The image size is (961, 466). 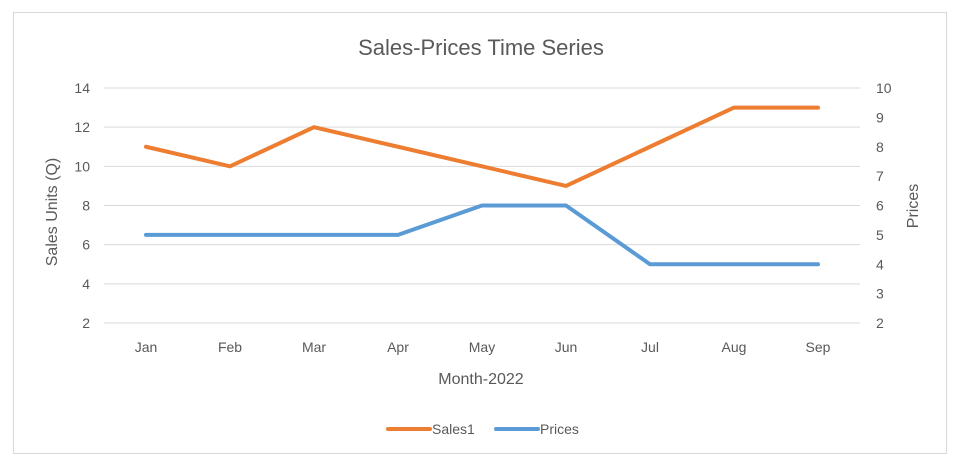 I want to click on right-tick-label: 6, so click(x=880, y=206).